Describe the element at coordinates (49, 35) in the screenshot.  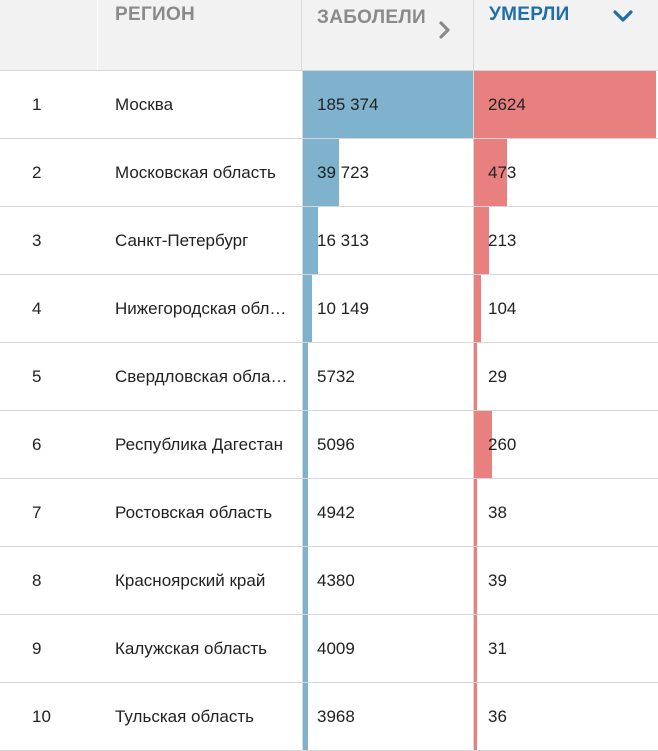
I see `header-number-cell` at that location.